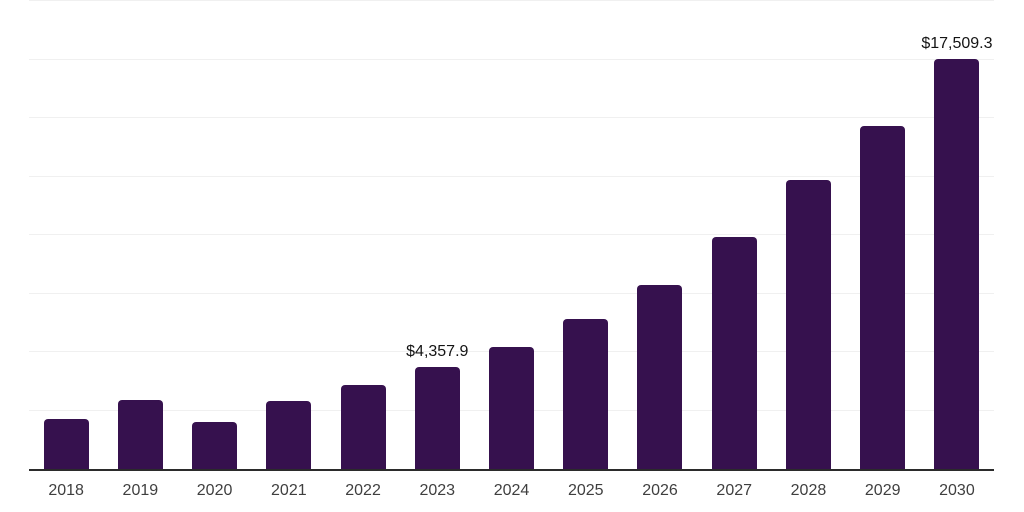  I want to click on x-tick-2022: 2022, so click(363, 490).